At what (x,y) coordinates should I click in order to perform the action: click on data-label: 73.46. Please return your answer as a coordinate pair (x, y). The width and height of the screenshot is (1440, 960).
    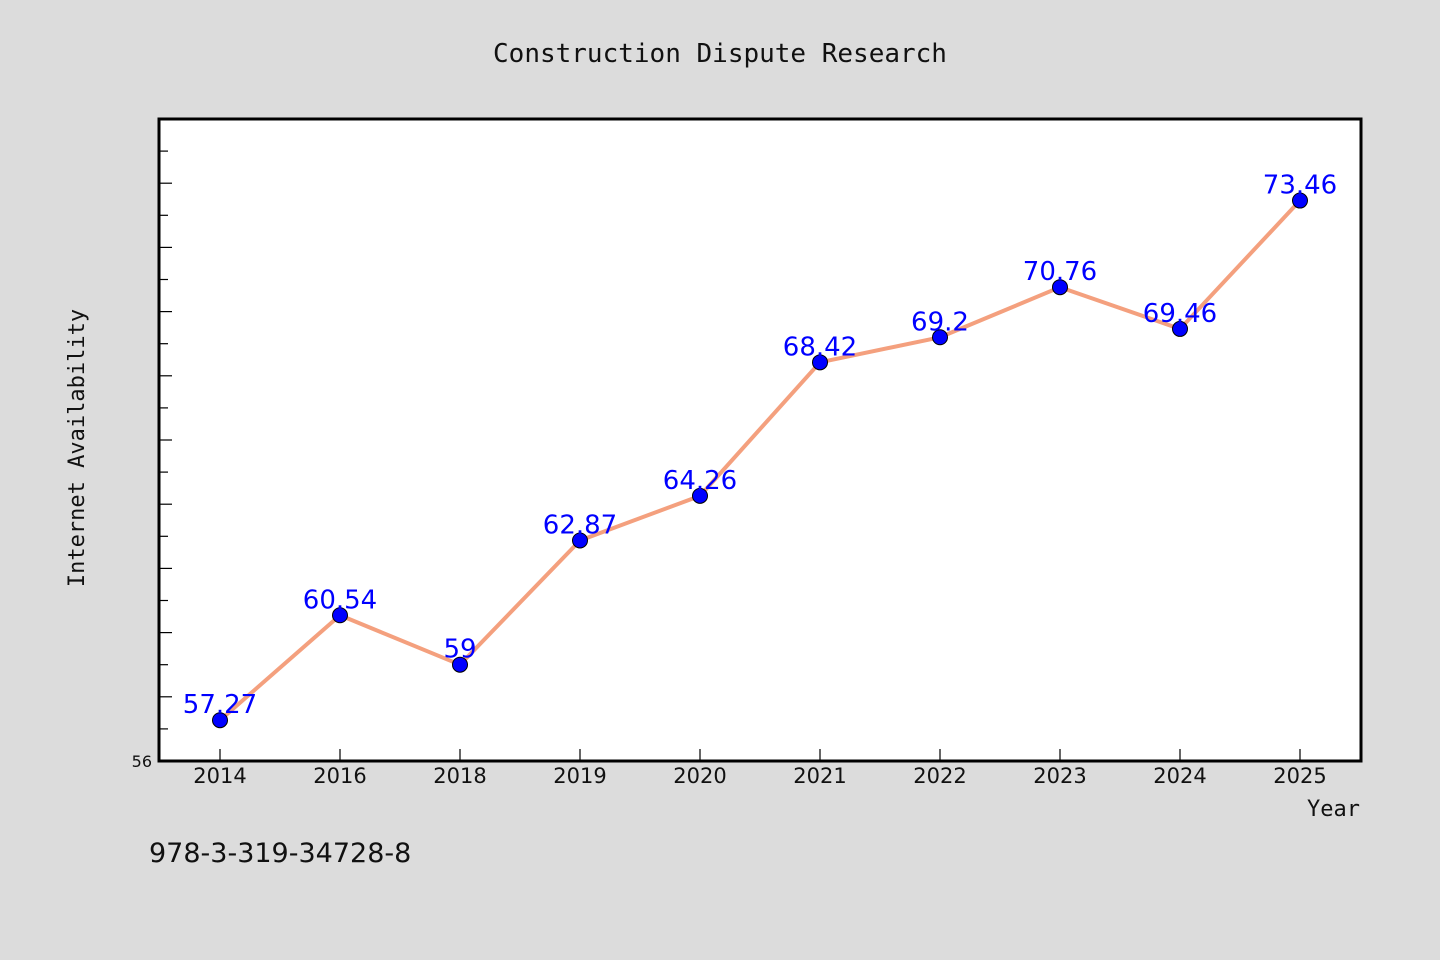
    Looking at the image, I should click on (1300, 186).